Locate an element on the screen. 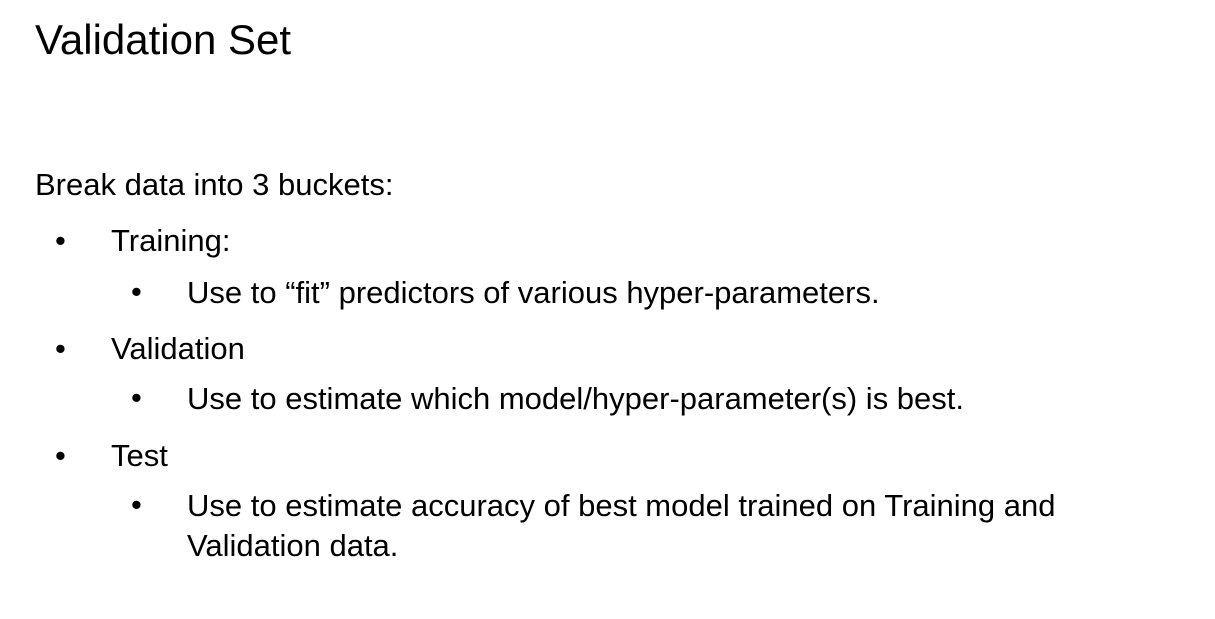 Image resolution: width=1215 pixels, height=619 pixels. bullet-label-test: Test is located at coordinates (139, 455).